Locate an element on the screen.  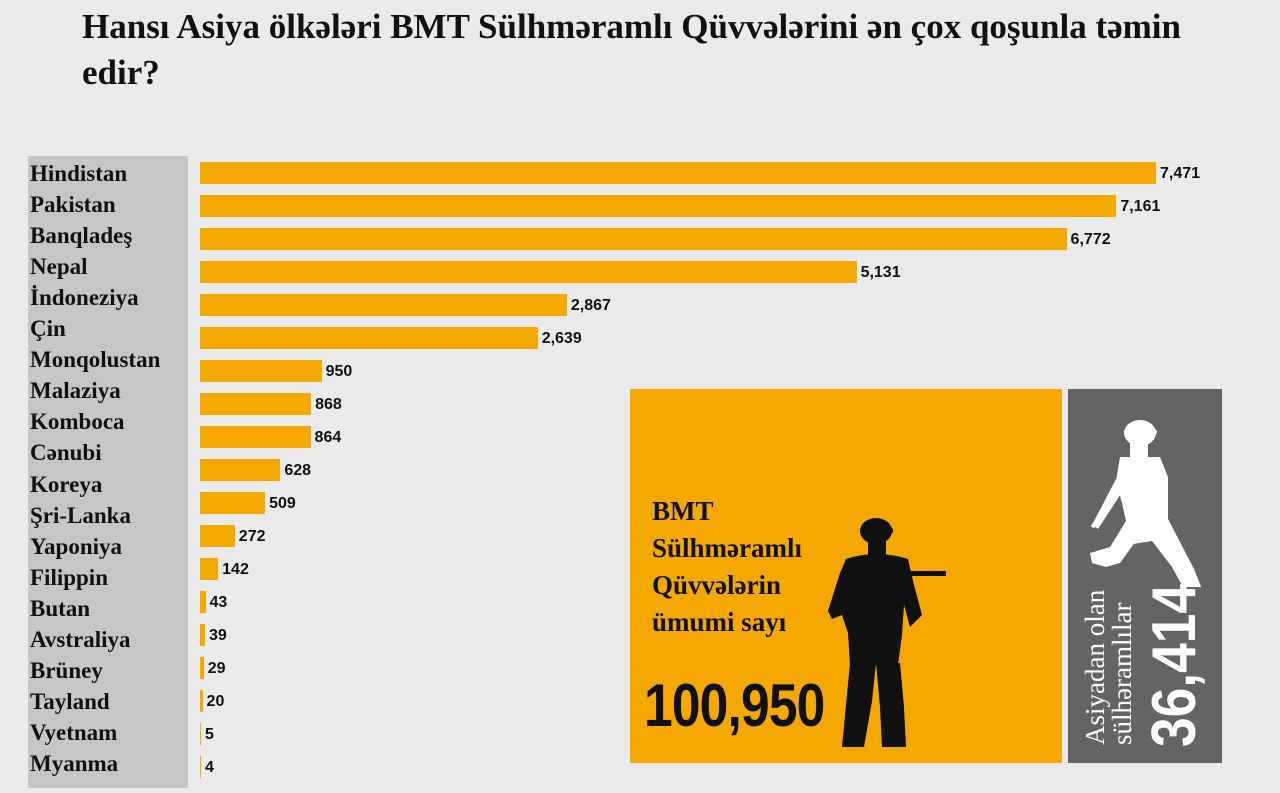
value-label: 29 is located at coordinates (216, 668).